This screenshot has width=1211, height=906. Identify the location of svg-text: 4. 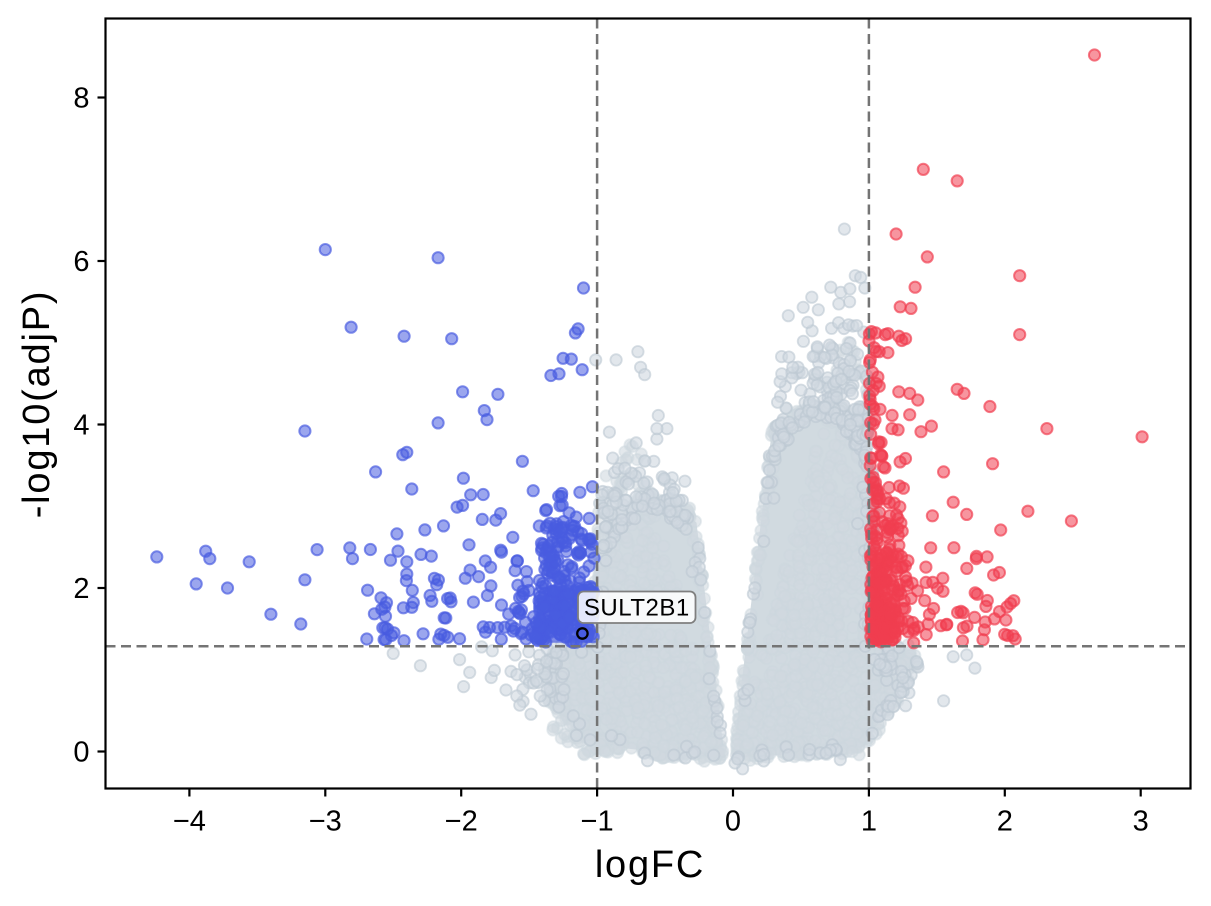
(81, 426).